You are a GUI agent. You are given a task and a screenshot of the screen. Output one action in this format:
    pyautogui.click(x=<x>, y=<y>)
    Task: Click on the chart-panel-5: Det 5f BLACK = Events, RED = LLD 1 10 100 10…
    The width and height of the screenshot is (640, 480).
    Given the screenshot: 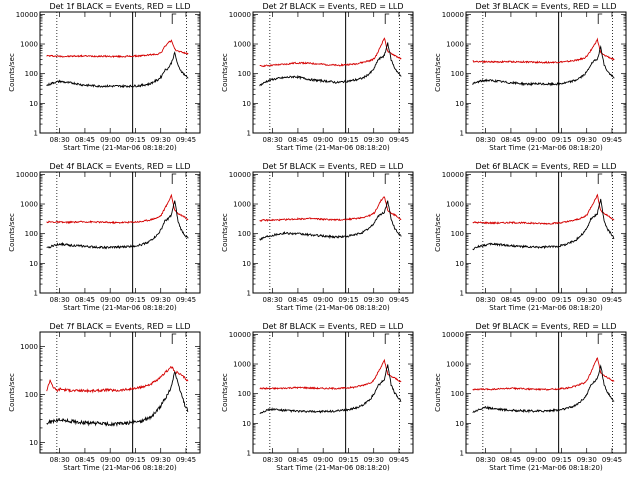 What is the action you would take?
    pyautogui.click(x=317, y=237)
    